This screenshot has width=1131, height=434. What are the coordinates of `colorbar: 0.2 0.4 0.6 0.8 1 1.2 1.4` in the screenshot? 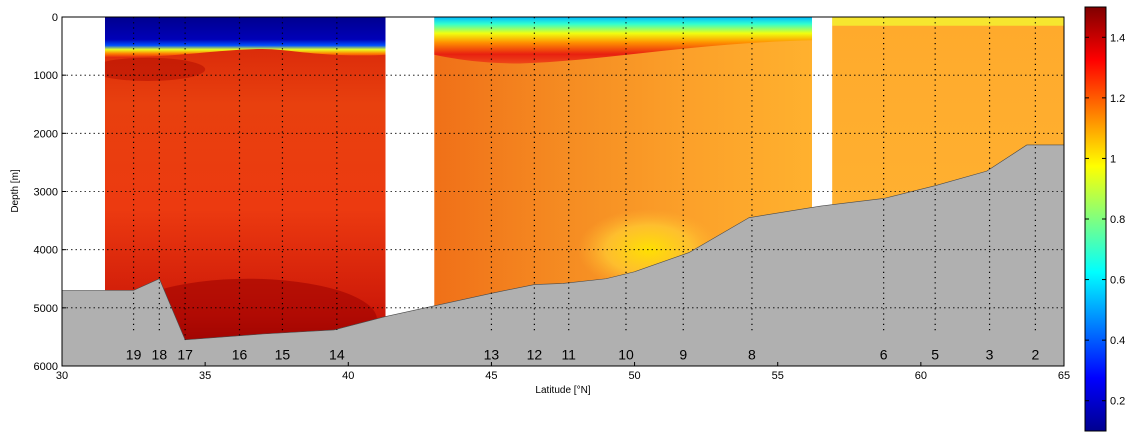 It's located at (1104, 219).